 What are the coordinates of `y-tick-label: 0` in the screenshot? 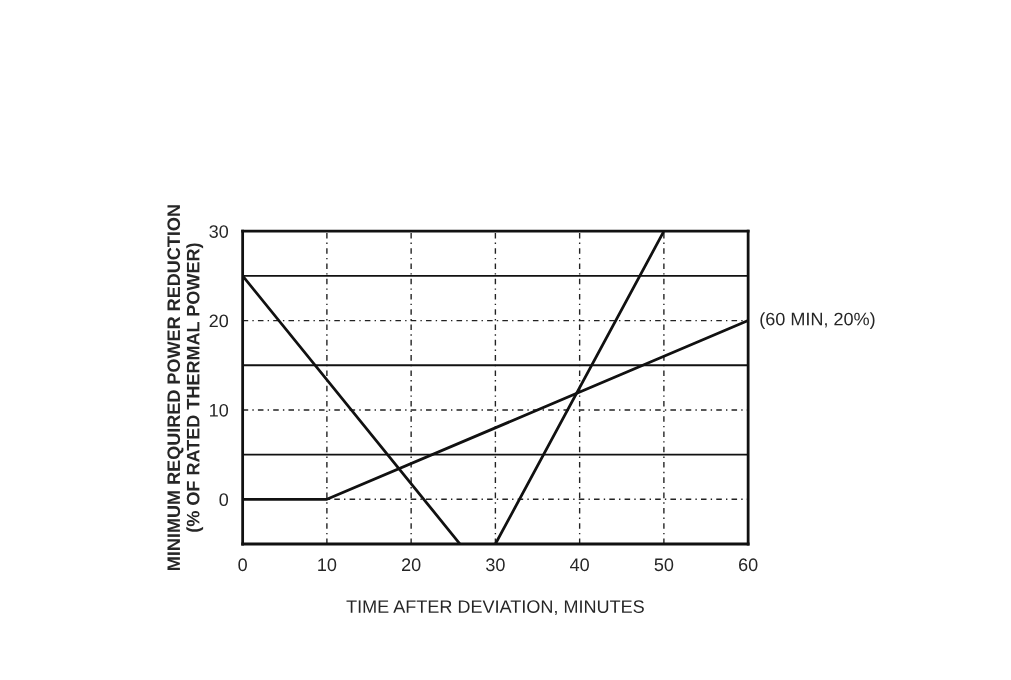 It's located at (224, 500).